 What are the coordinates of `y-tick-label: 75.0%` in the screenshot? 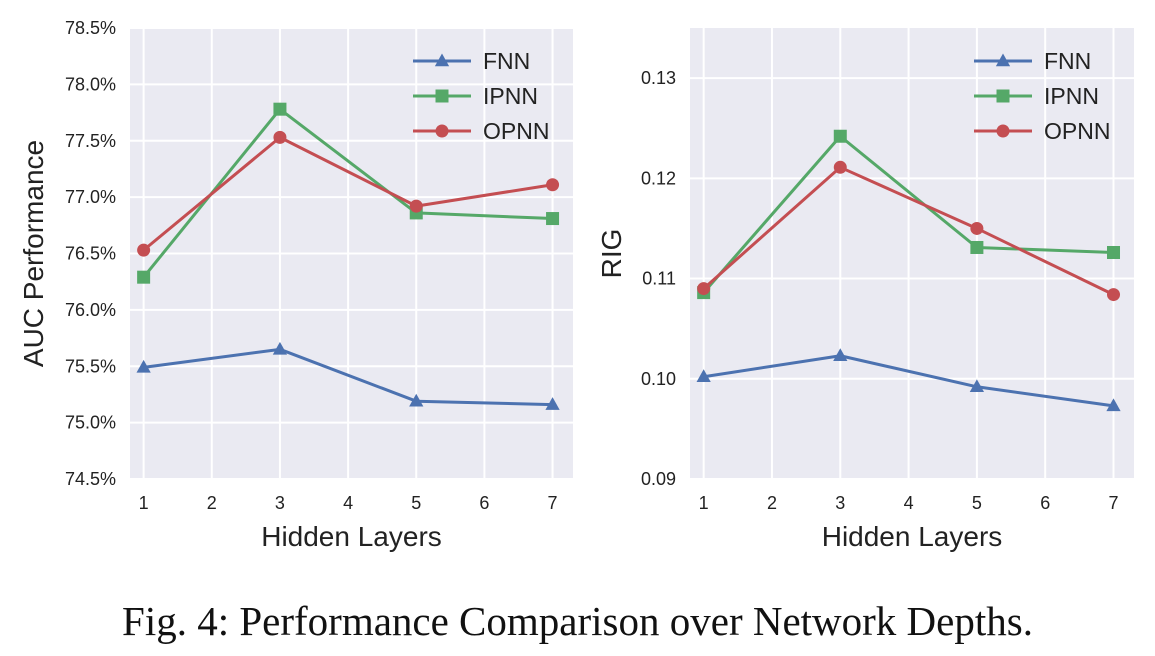 It's located at (90, 423).